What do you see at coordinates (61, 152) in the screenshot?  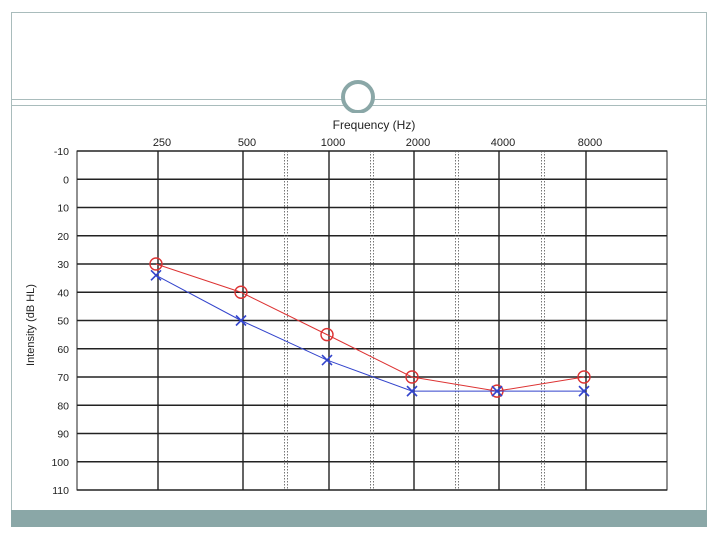 I see `y-tick-label: -10` at bounding box center [61, 152].